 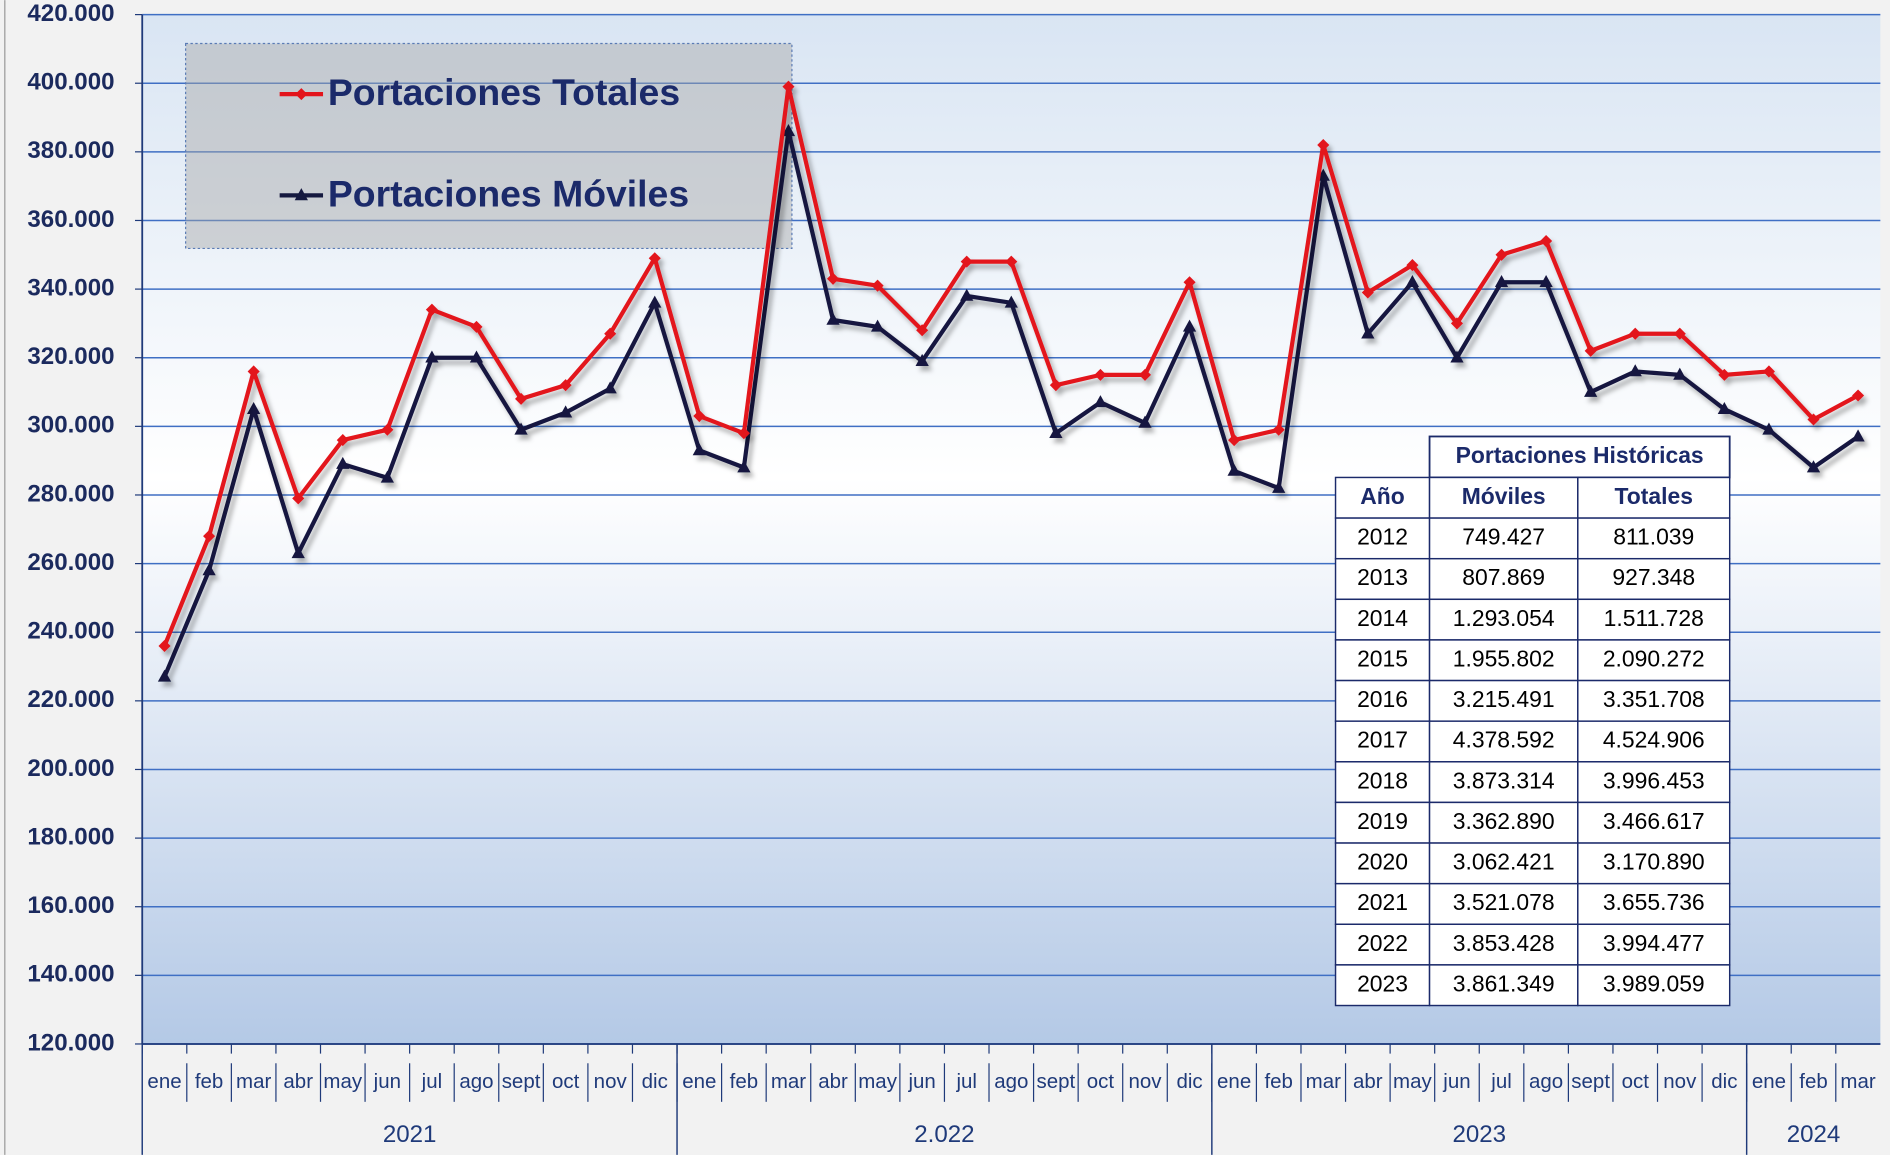 I want to click on table-cell-text: 807.869, so click(x=1503, y=577).